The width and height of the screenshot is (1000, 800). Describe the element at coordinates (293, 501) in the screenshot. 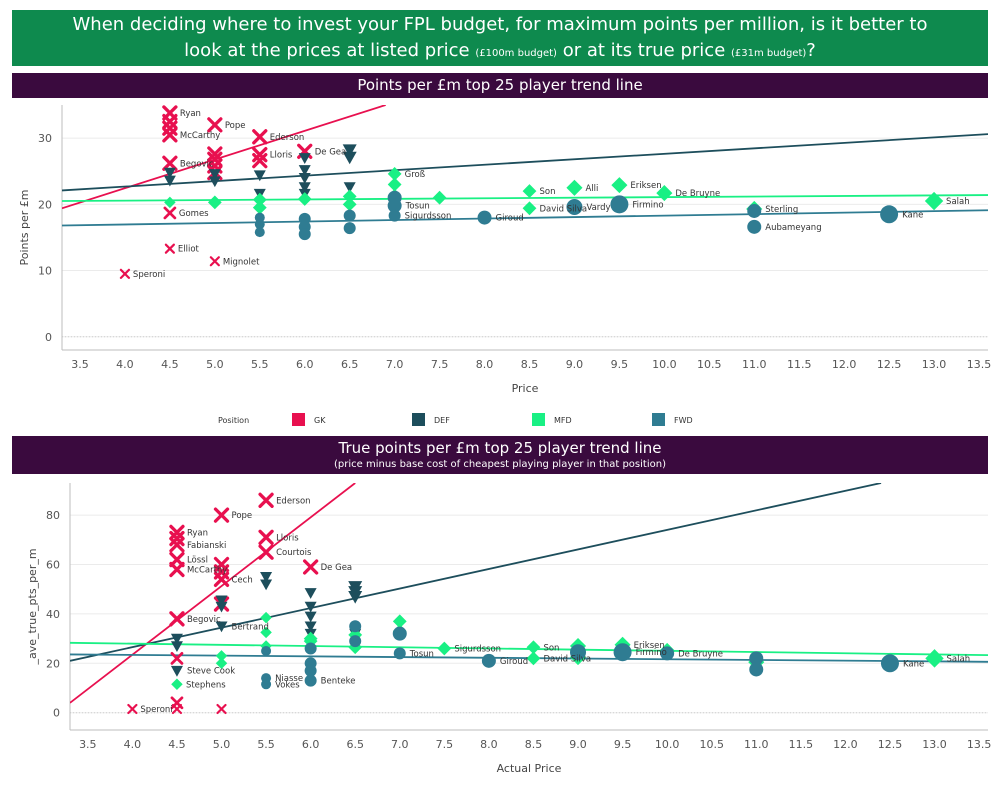

I see `point-label-ederson: Ederson` at that location.